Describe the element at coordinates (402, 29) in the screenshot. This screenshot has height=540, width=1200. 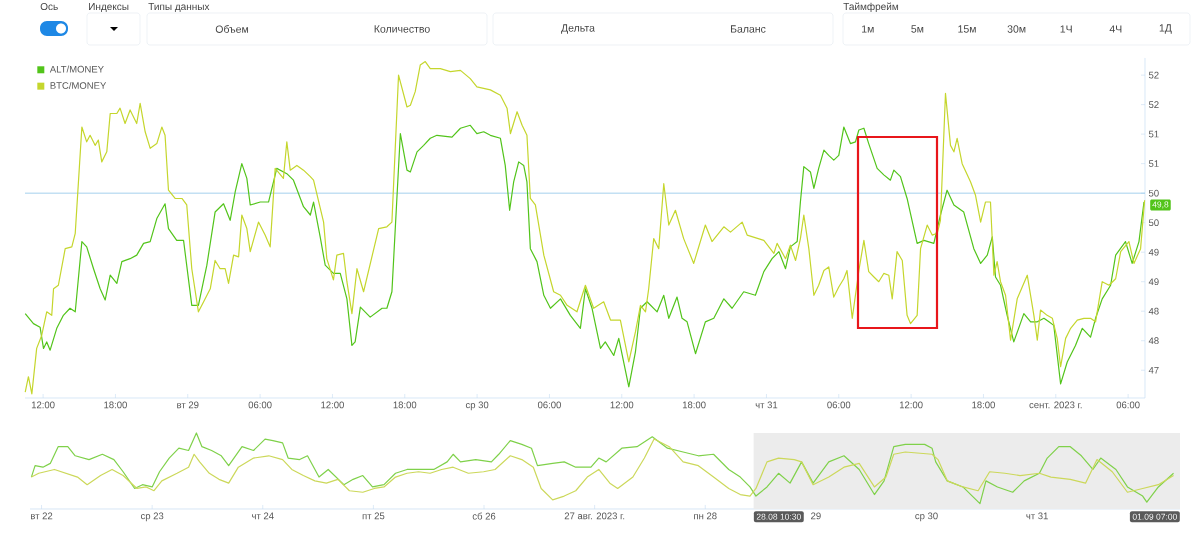
I see `text: Количество` at that location.